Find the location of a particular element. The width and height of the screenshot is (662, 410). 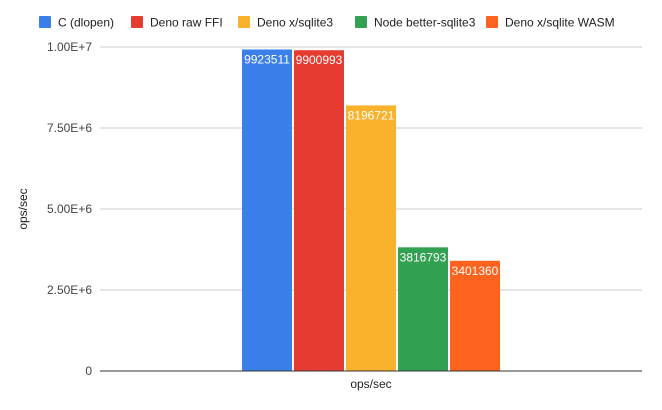

legend-label-1: Deno raw FFI is located at coordinates (186, 23).